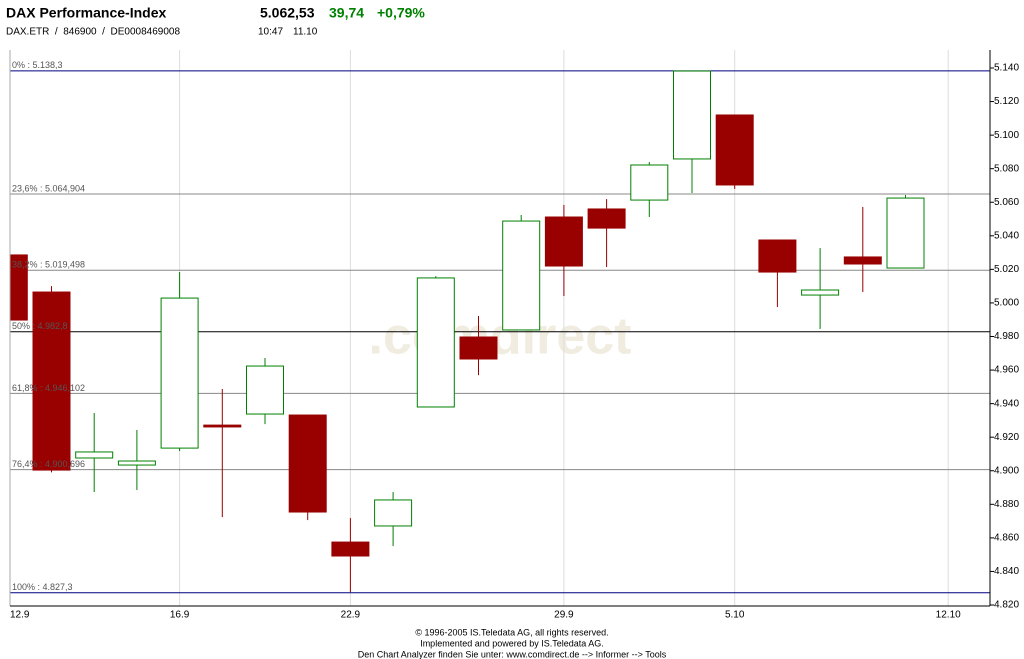 The width and height of the screenshot is (1024, 659). I want to click on y-tick-label: 4.840, so click(1006, 571).